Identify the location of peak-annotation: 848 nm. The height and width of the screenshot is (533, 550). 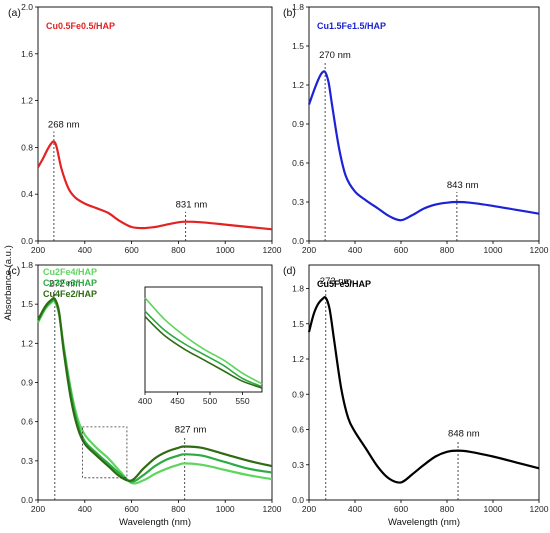
(464, 434).